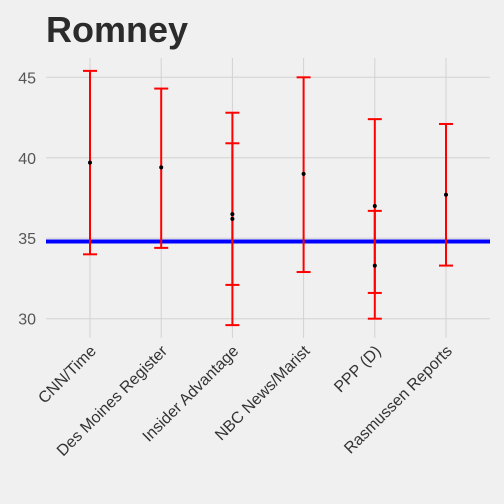 The height and width of the screenshot is (504, 504). Describe the element at coordinates (27, 159) in the screenshot. I see `y-tick-label: 40` at that location.